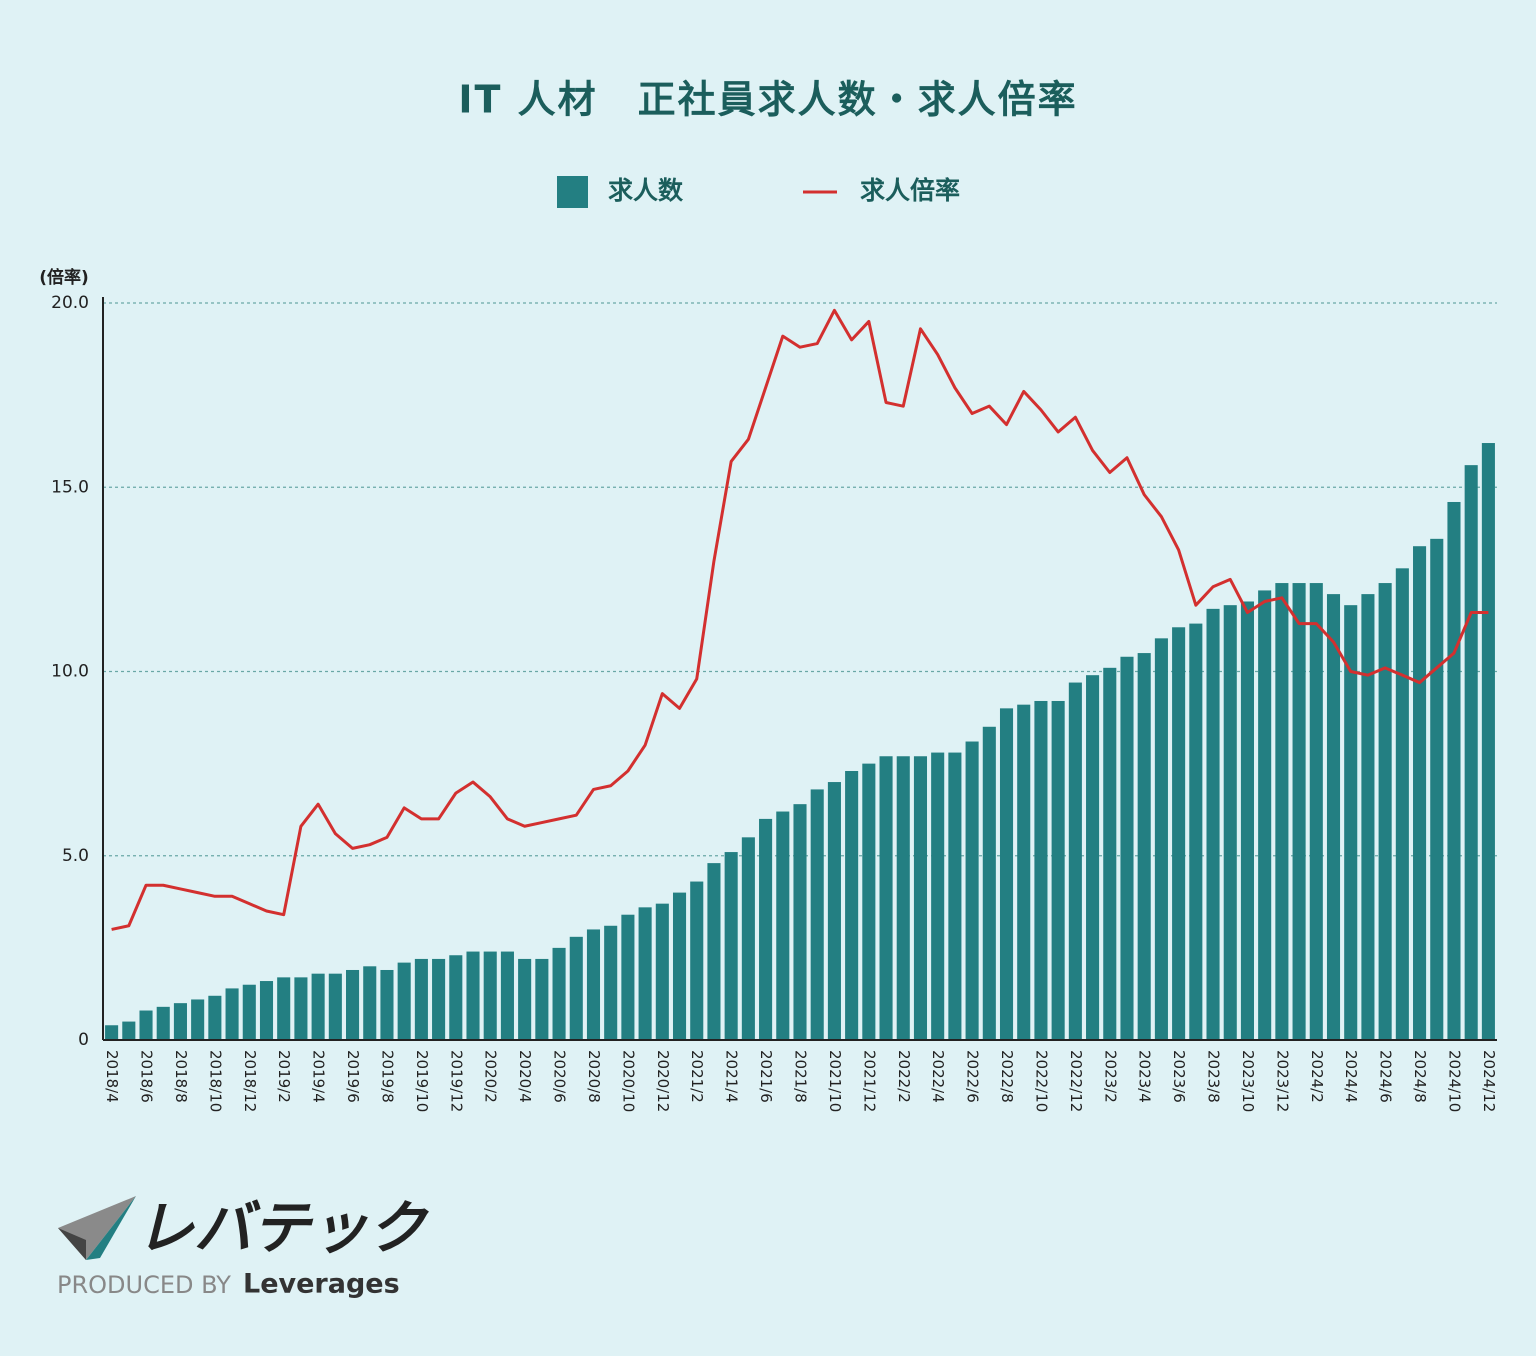  What do you see at coordinates (215, 1081) in the screenshot?
I see `x-tick-label: 2018/10` at bounding box center [215, 1081].